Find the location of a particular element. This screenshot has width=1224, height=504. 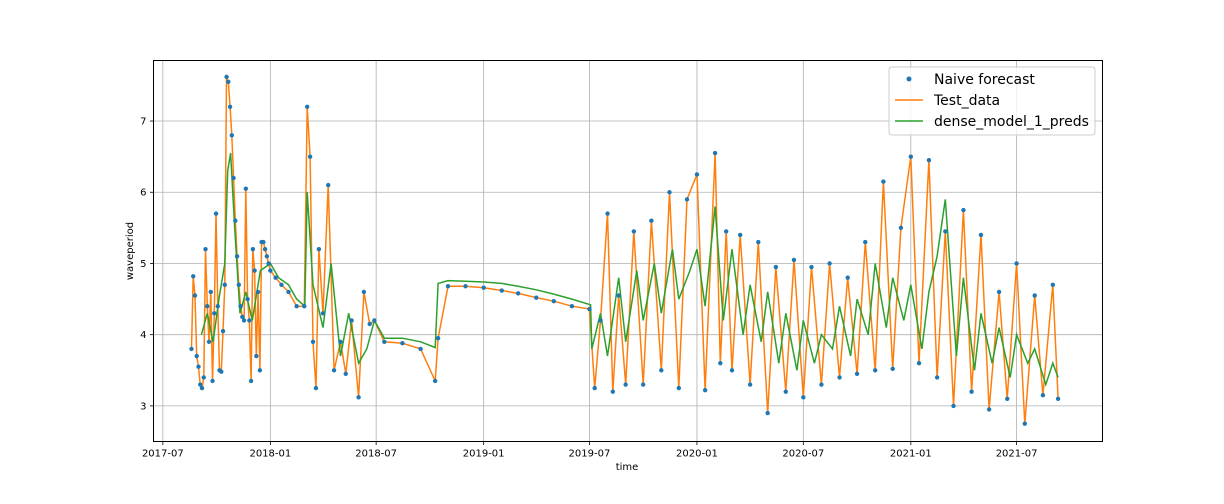

y-axis-label: waveperiod is located at coordinates (130, 251).